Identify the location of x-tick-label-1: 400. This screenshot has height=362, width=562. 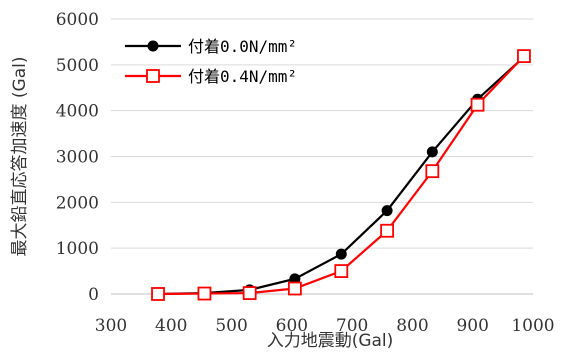
(171, 326).